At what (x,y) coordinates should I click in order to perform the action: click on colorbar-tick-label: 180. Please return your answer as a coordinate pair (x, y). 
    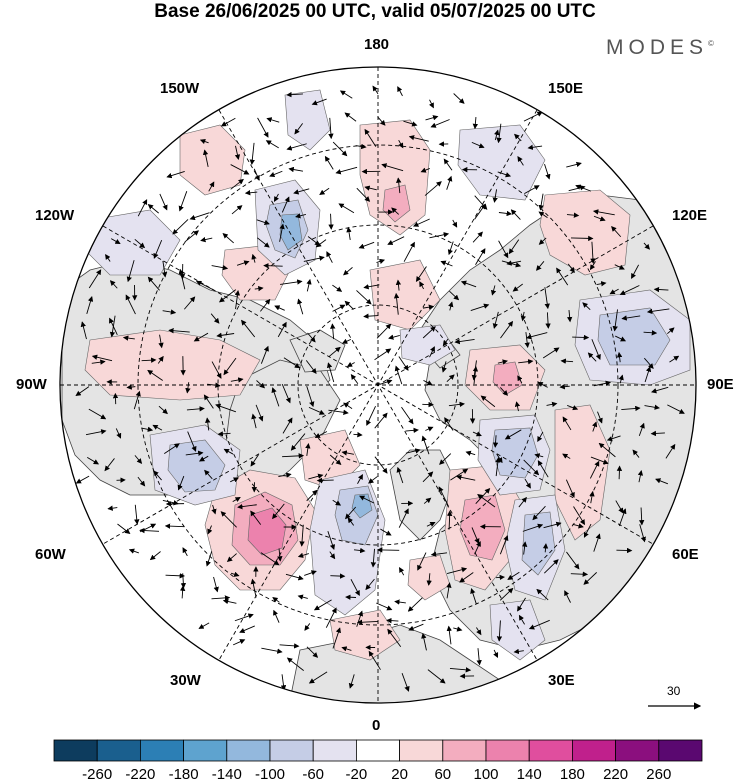
    Looking at the image, I should click on (572, 774).